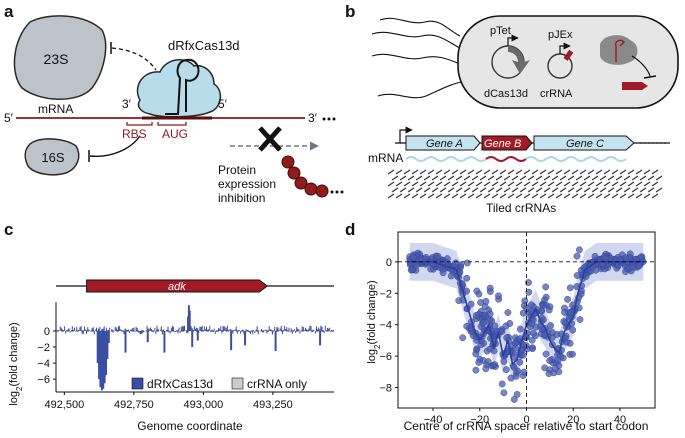 This screenshot has height=438, width=685. What do you see at coordinates (55, 109) in the screenshot?
I see `mrna-label-a: mRNA` at bounding box center [55, 109].